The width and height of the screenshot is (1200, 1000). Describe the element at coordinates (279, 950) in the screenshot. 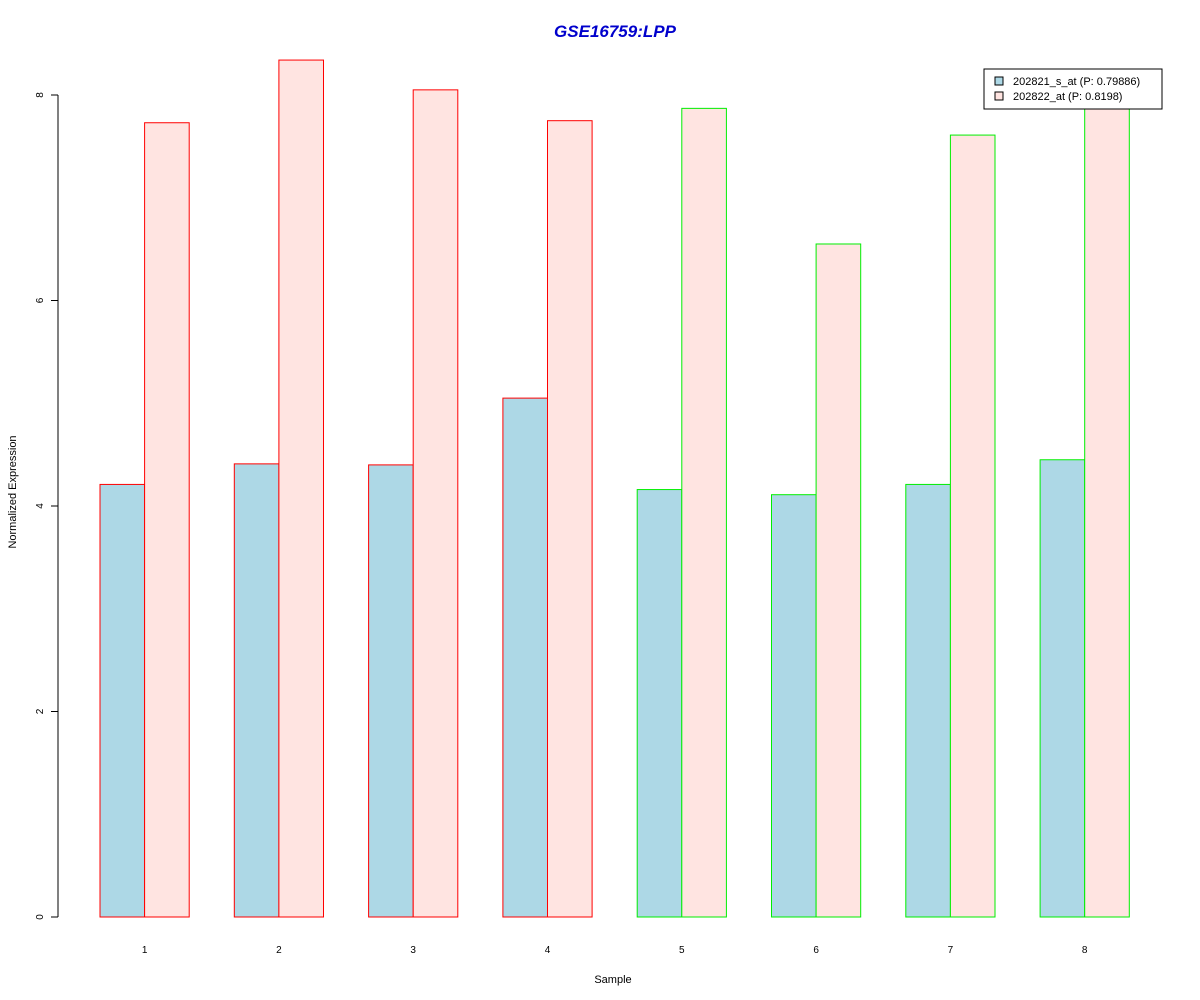

I see `x-tick-label: 2` at that location.